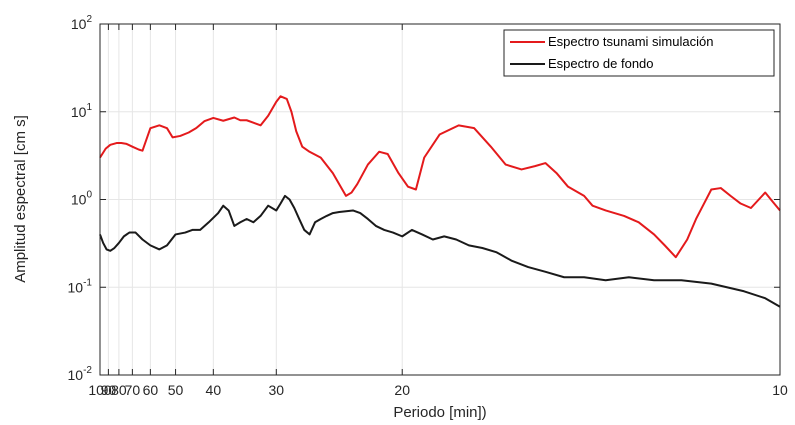  What do you see at coordinates (100, 390) in the screenshot?
I see `x-tick-label: 100` at bounding box center [100, 390].